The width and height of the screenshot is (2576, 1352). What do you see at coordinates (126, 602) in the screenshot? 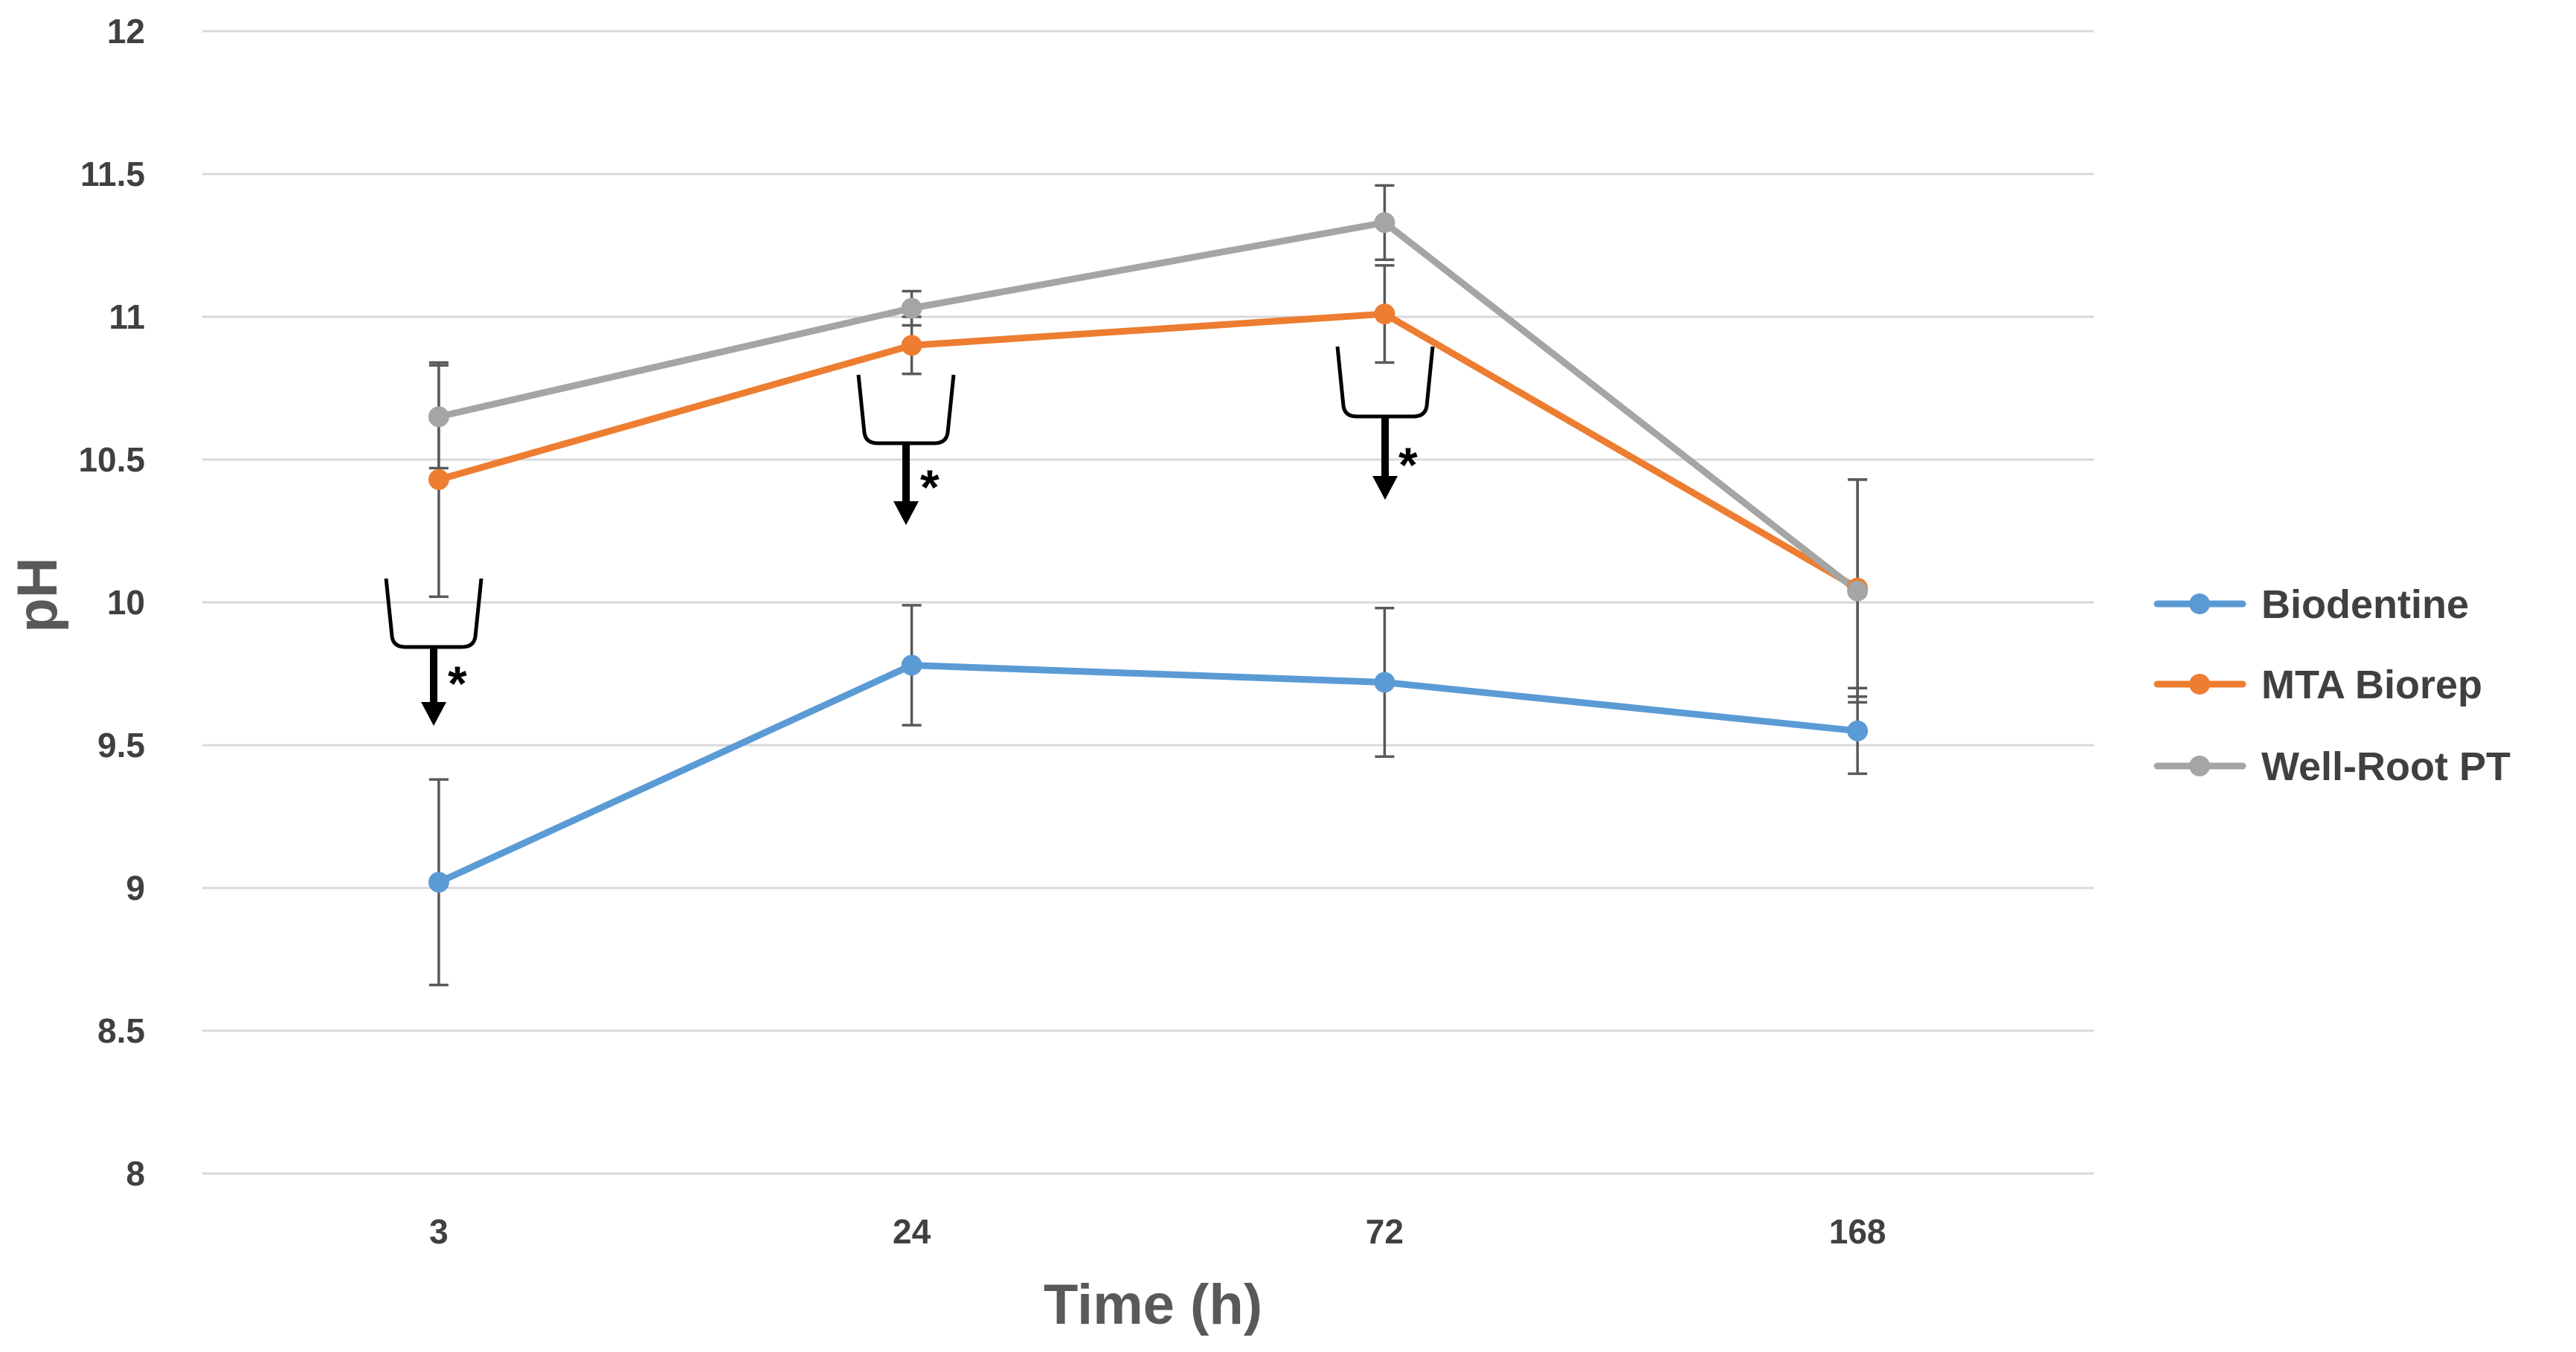
I see `y-tick-label: 10` at bounding box center [126, 602].